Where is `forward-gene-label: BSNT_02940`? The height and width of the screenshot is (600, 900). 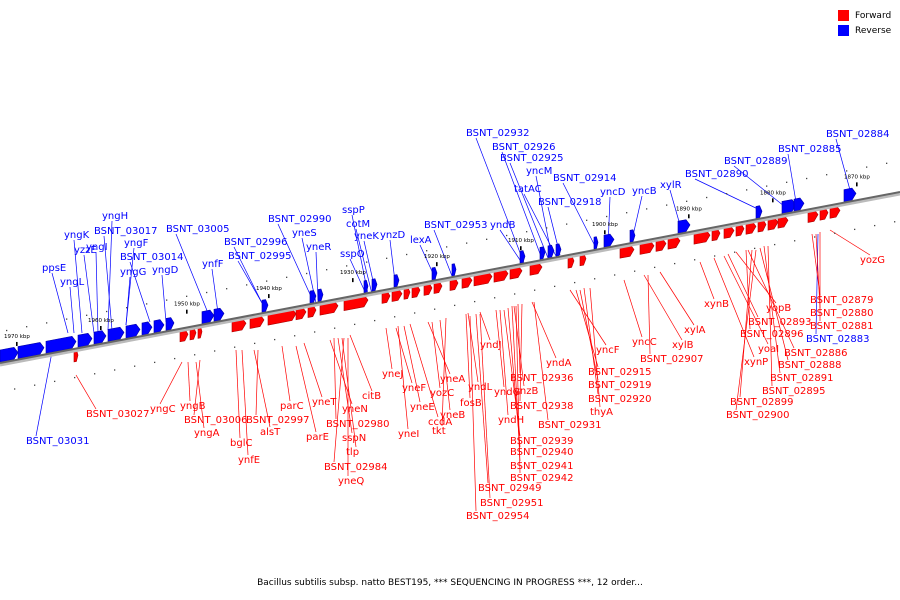 forward-gene-label: BSNT_02940 is located at coordinates (541, 452).